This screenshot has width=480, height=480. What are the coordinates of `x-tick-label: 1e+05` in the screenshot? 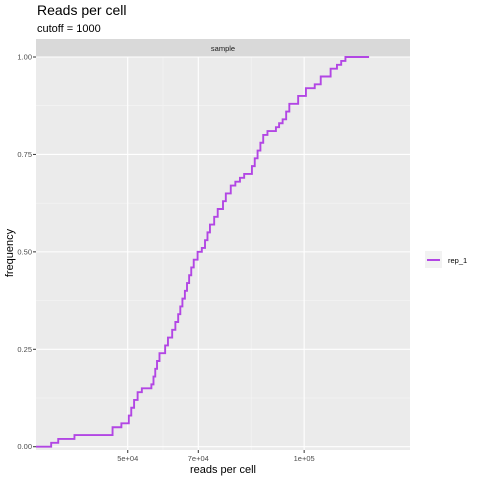 It's located at (304, 458).